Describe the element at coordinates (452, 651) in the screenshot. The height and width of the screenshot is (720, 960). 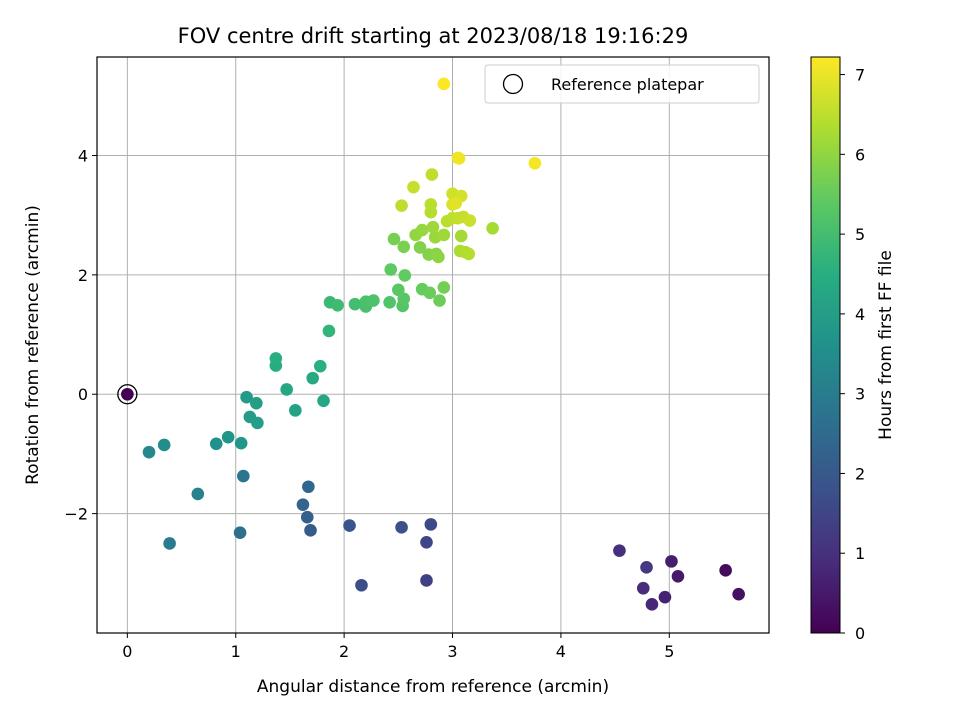
I see `x-tick-label: 3` at that location.